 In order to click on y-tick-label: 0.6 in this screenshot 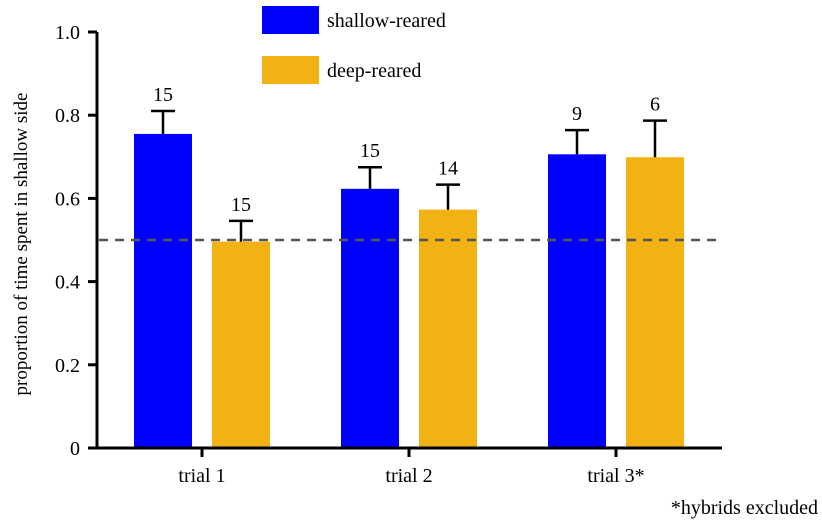, I will do `click(67, 199)`.